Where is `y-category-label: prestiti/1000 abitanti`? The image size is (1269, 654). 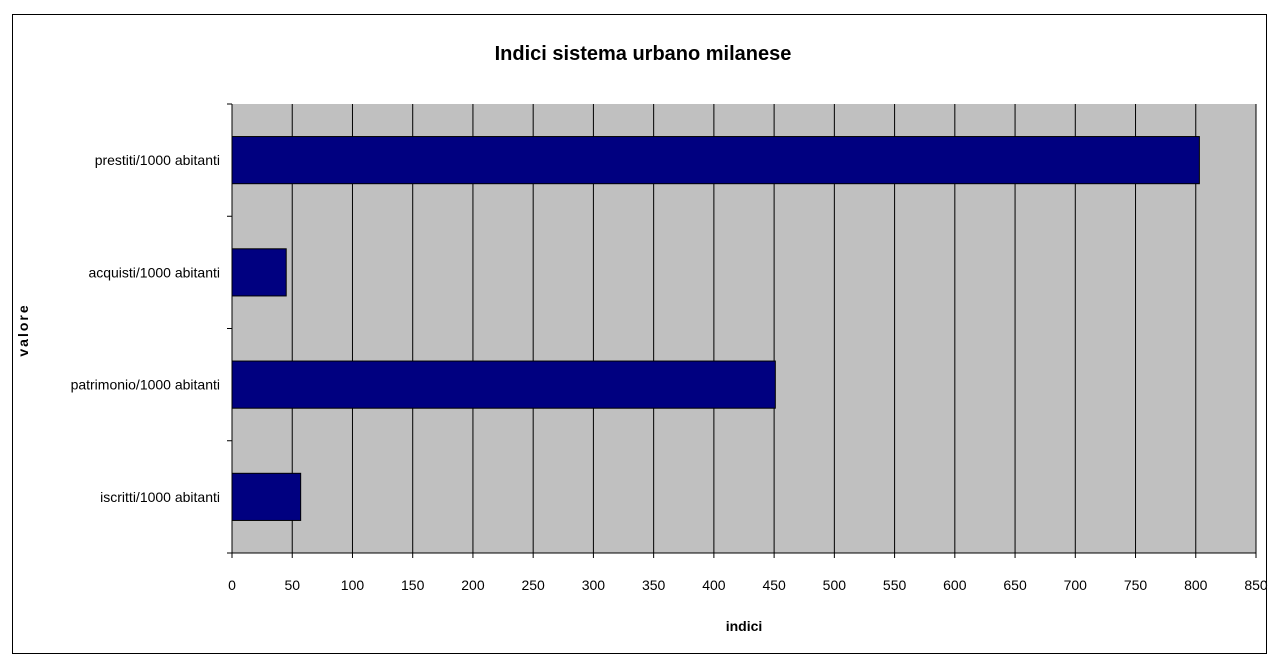
y-category-label: prestiti/1000 abitanti is located at coordinates (157, 160).